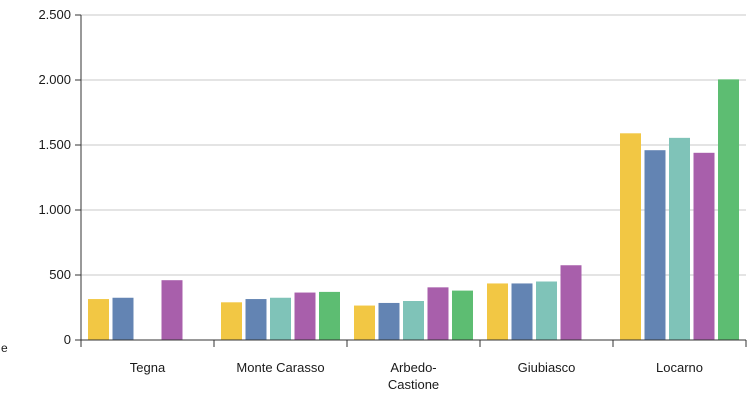 This screenshot has width=753, height=396. I want to click on y-tick-label: 1.500, so click(54, 144).